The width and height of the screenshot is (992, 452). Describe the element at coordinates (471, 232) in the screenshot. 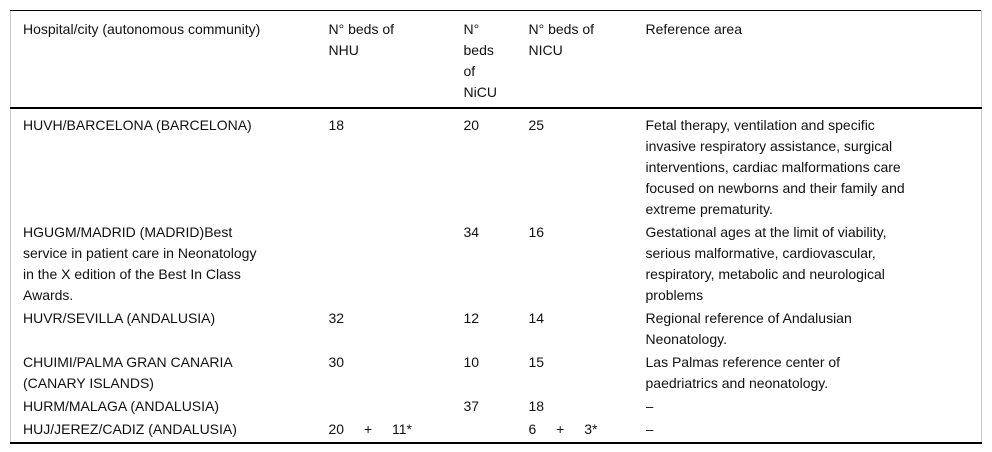

I see `cell-nicu-mixed-beds: 34` at that location.